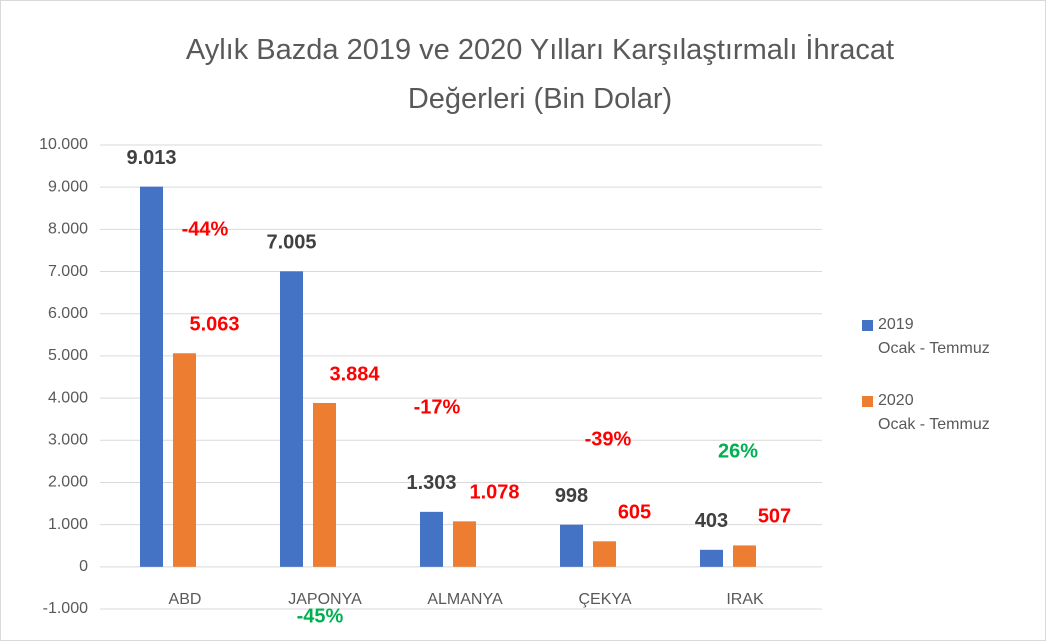 The height and width of the screenshot is (641, 1046). What do you see at coordinates (68, 355) in the screenshot?
I see `y-tick-label: 5.000` at bounding box center [68, 355].